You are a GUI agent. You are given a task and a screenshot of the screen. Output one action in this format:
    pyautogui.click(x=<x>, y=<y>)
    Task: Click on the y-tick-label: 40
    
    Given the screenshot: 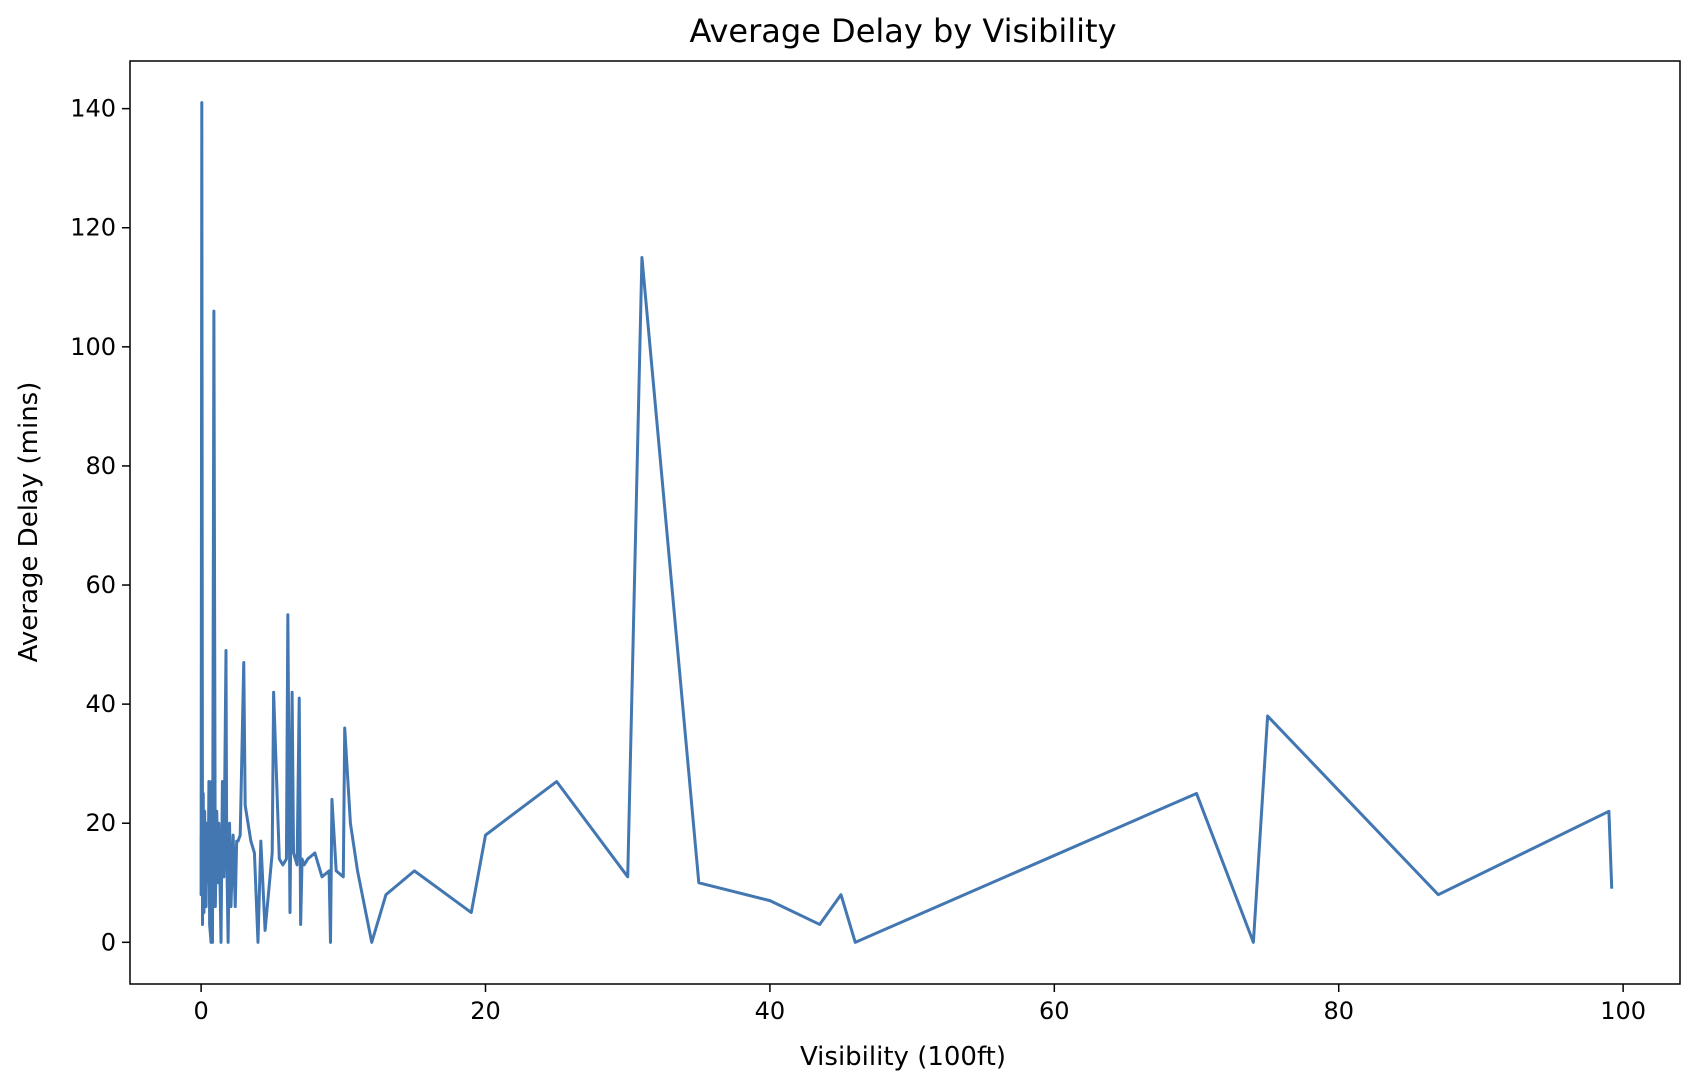 What is the action you would take?
    pyautogui.click(x=100, y=704)
    